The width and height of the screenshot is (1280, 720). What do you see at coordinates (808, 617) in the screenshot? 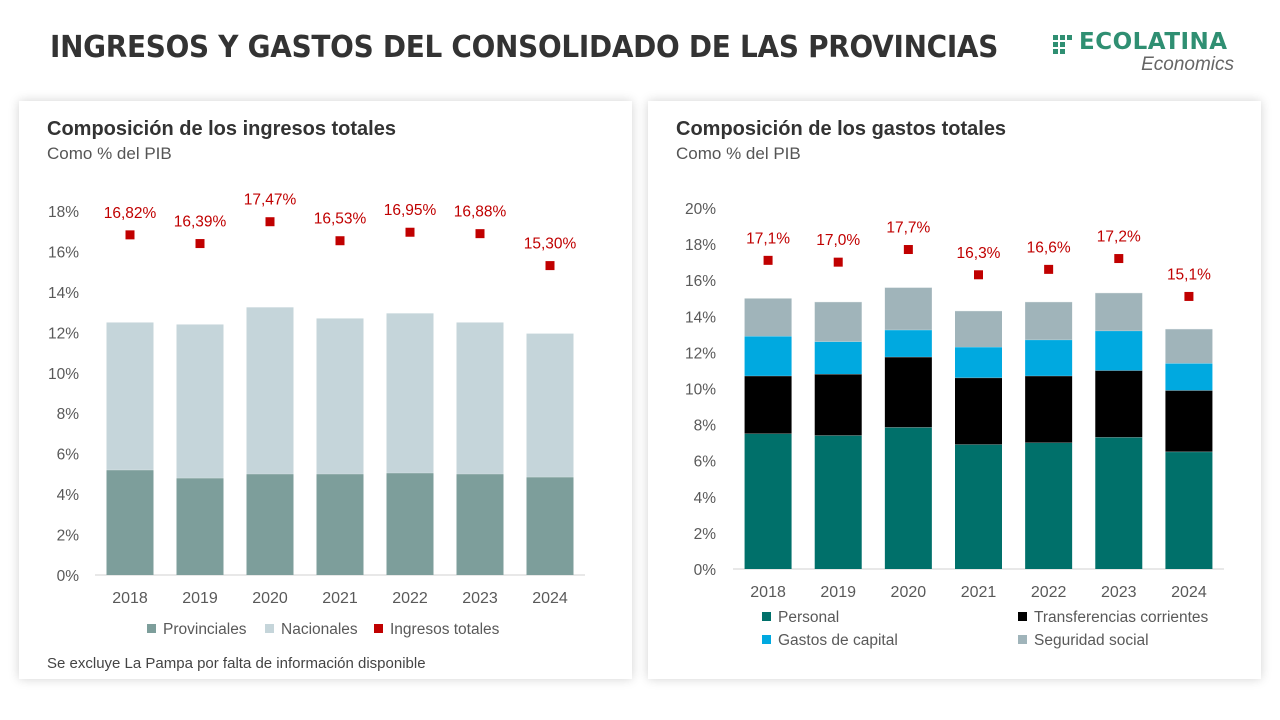
I see `legend-label: Personal` at bounding box center [808, 617].